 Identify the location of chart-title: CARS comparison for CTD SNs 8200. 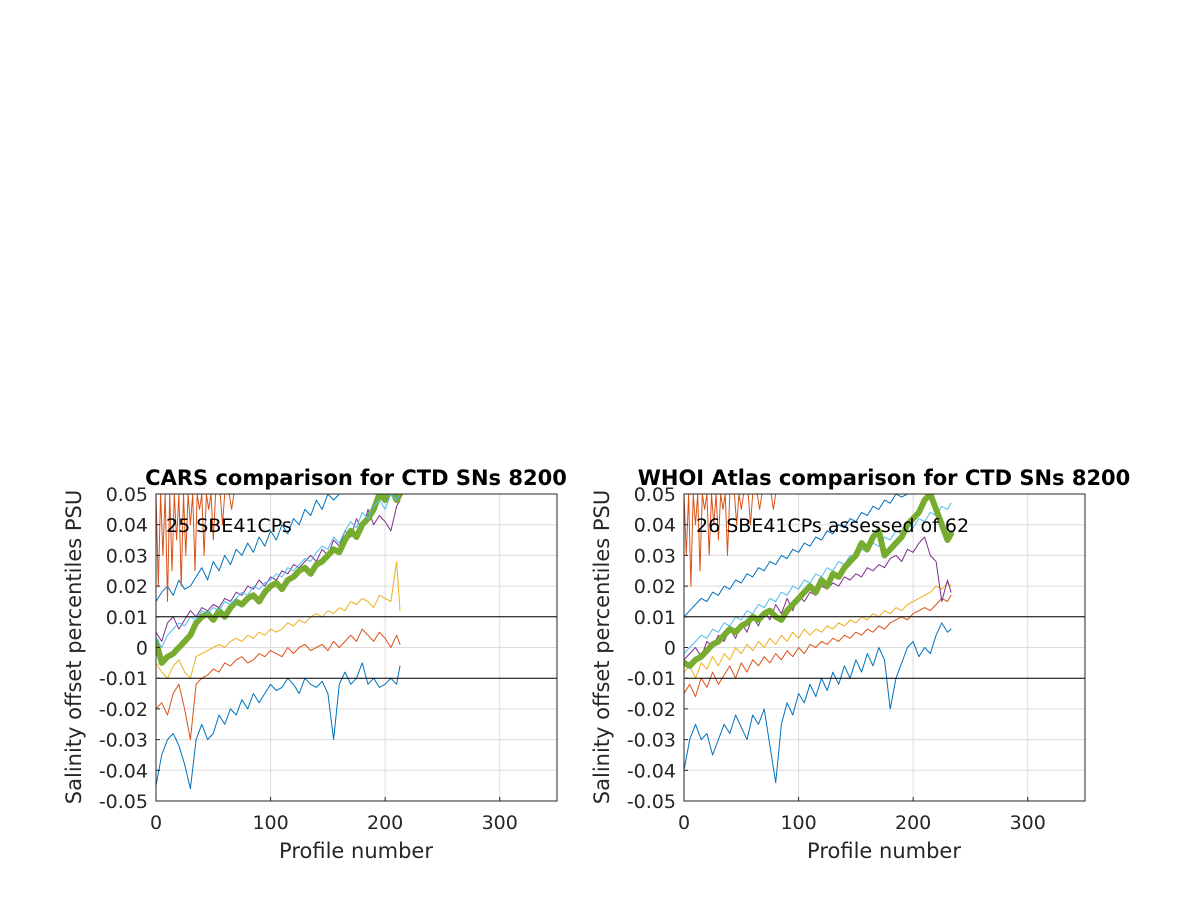
(356, 478).